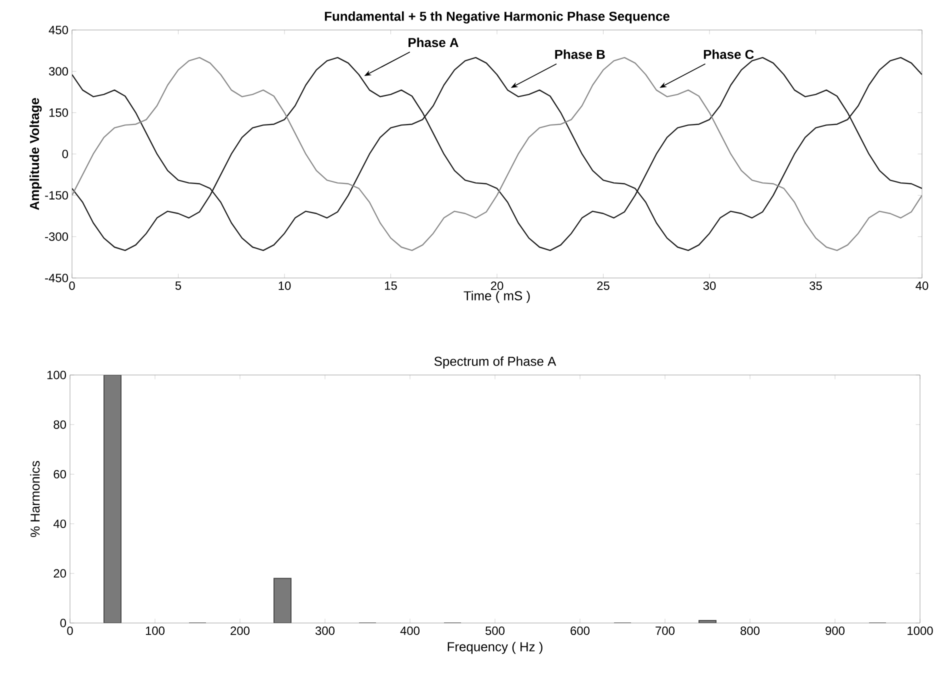 The height and width of the screenshot is (680, 937). What do you see at coordinates (325, 630) in the screenshot?
I see `x-tick-label: 300` at bounding box center [325, 630].